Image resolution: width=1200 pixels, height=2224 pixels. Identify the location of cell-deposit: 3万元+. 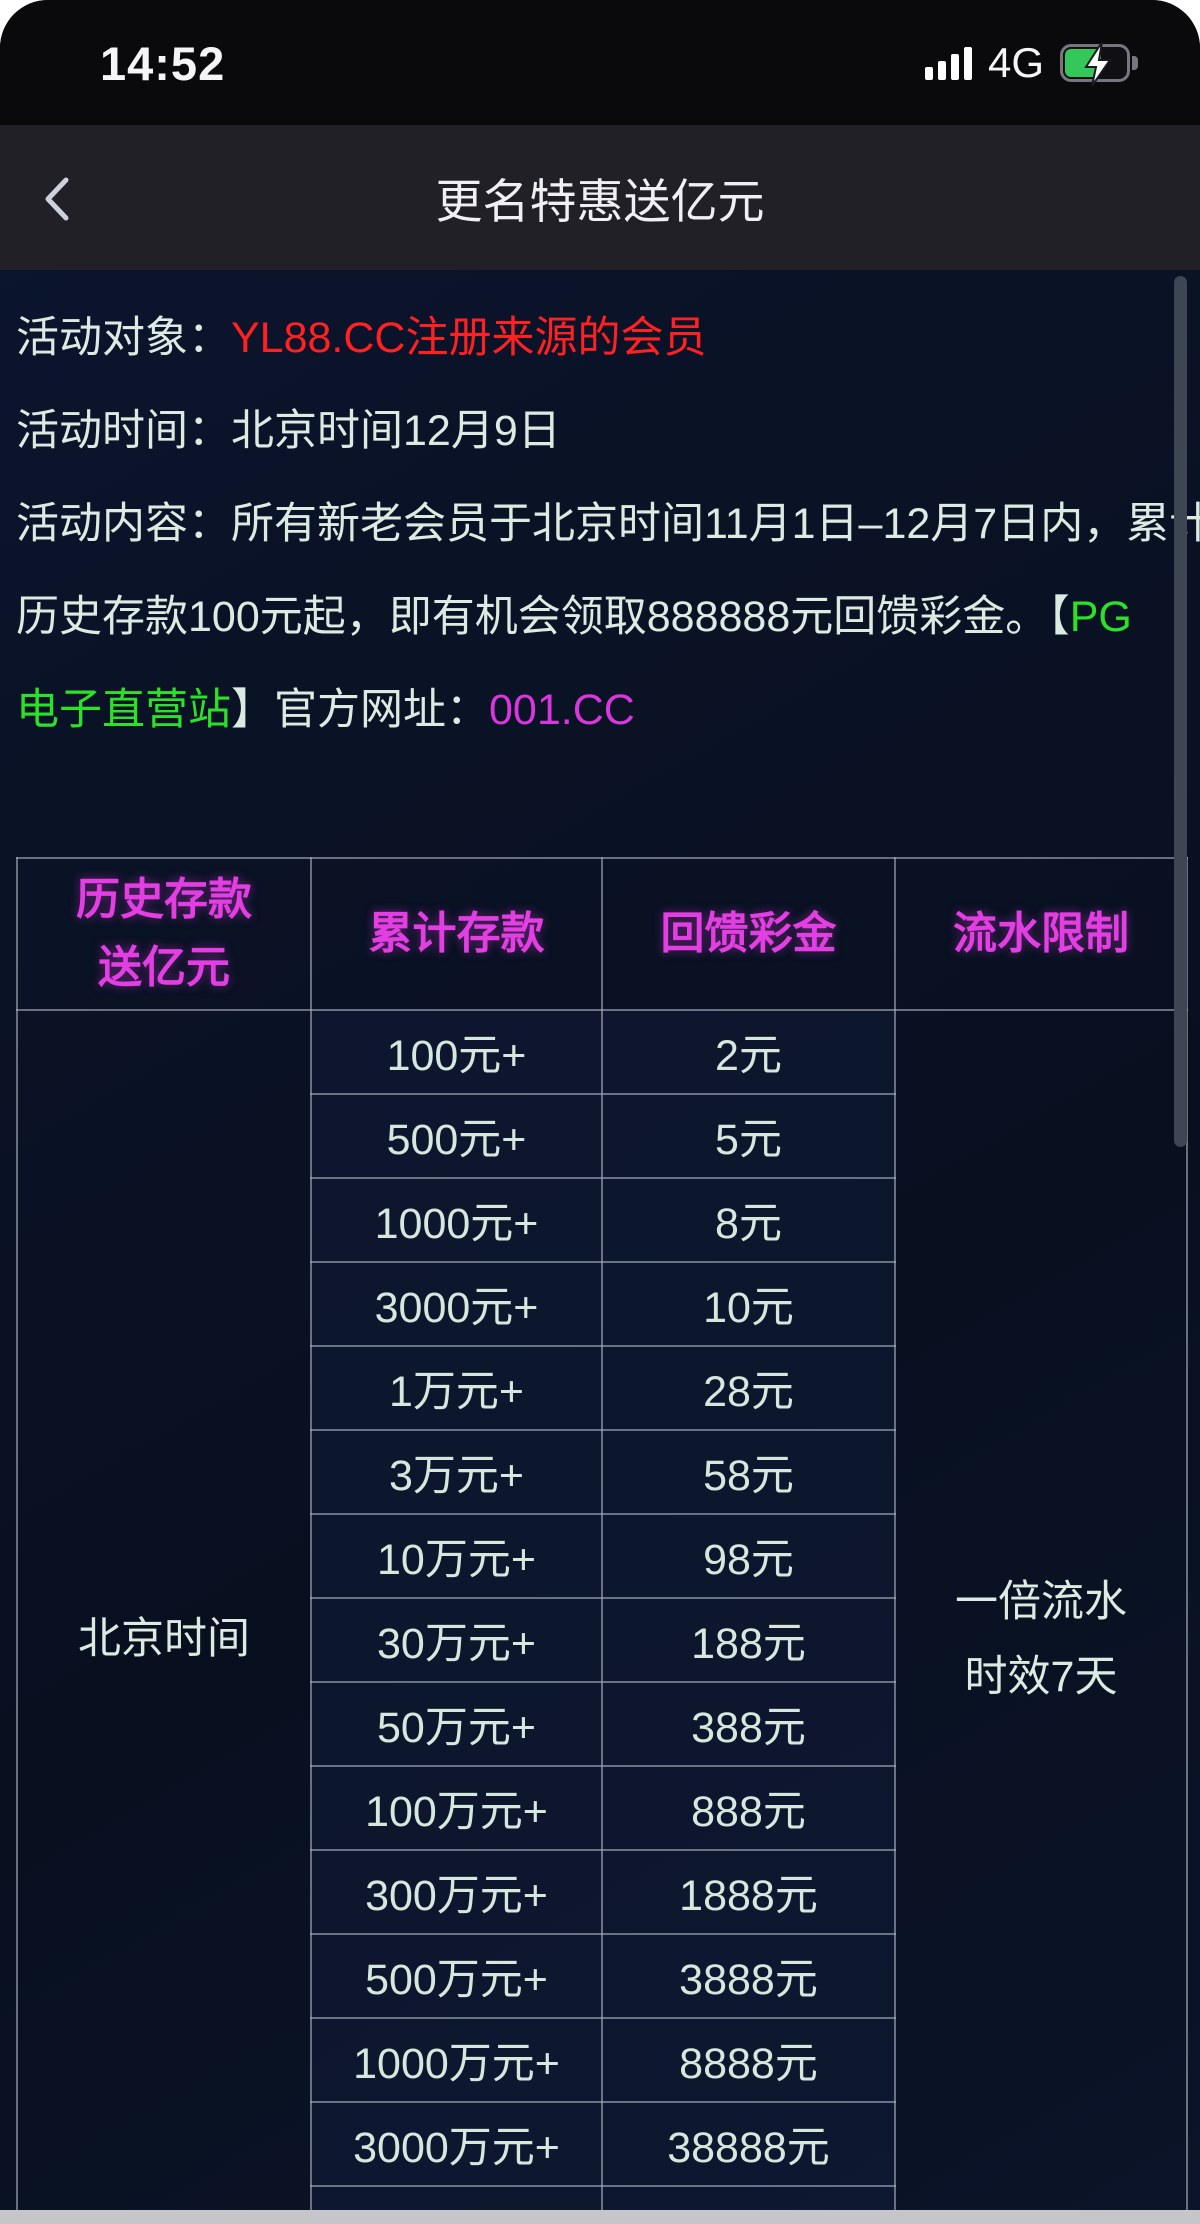
(456, 1472).